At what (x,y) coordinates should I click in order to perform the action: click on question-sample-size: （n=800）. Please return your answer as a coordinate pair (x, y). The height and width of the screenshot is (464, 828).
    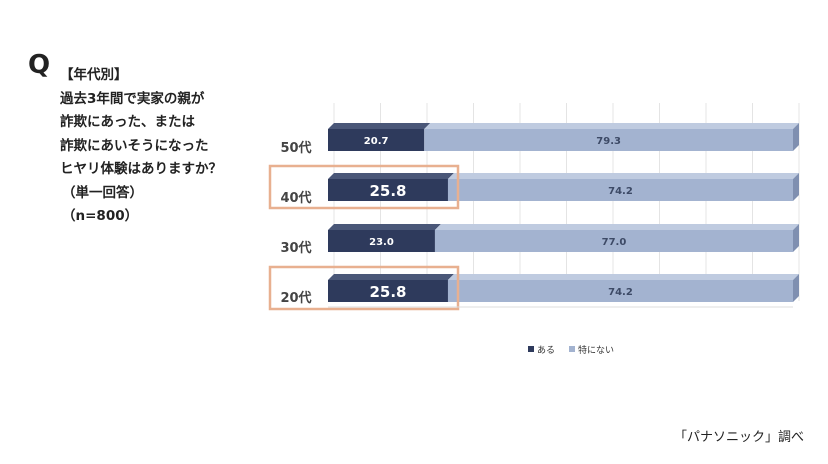
    Looking at the image, I should click on (100, 216).